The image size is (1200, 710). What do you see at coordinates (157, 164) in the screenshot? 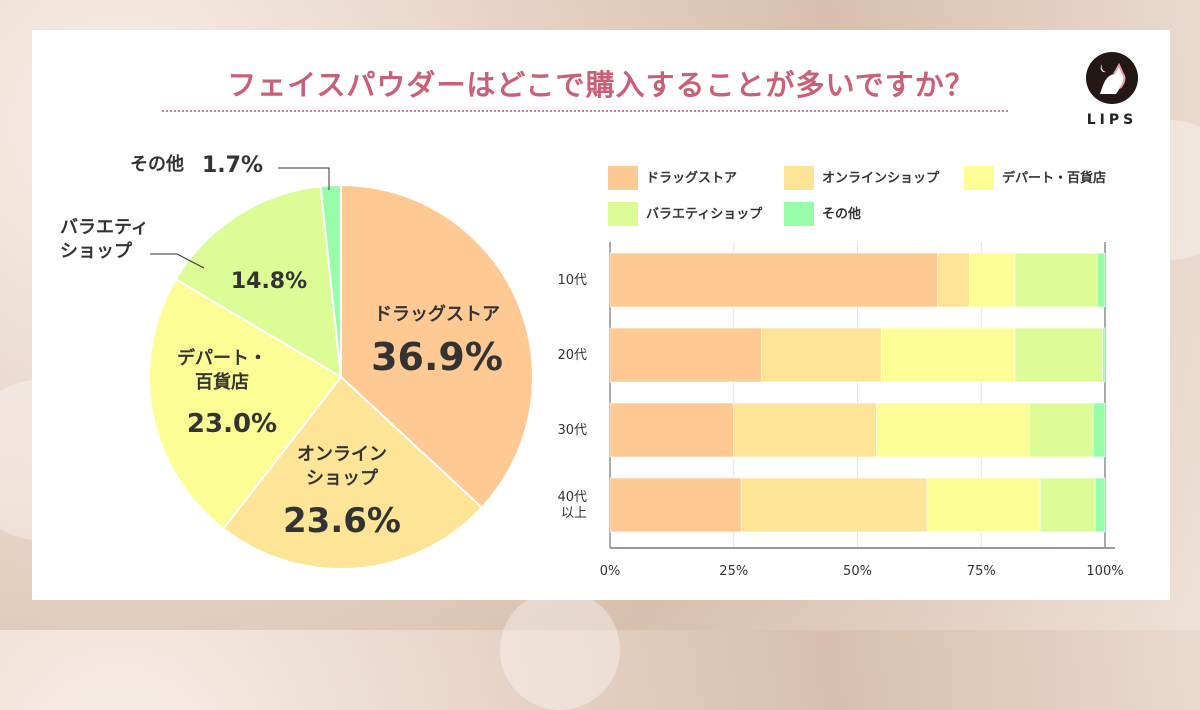
I see `pie-label: その他` at bounding box center [157, 164].